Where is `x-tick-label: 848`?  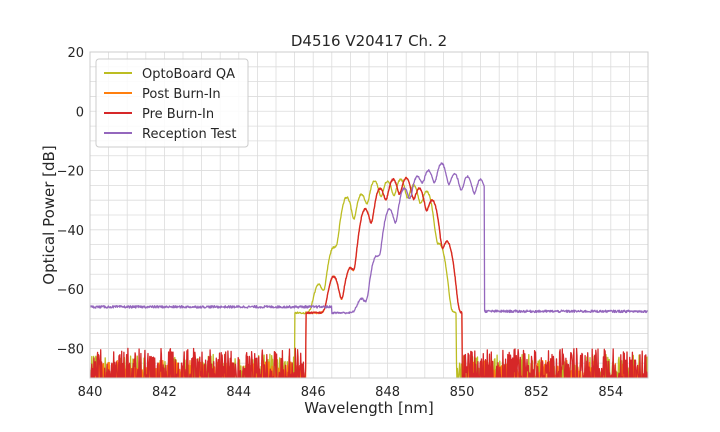 x-tick-label: 848 is located at coordinates (387, 392).